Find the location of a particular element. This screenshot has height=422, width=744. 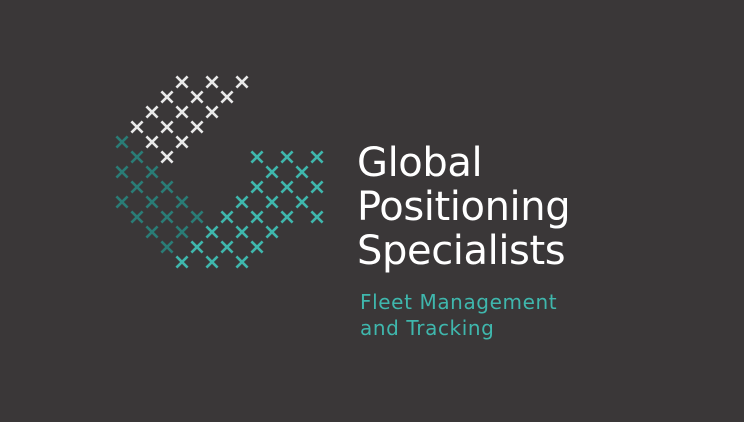

company-name-line: Global is located at coordinates (420, 163).